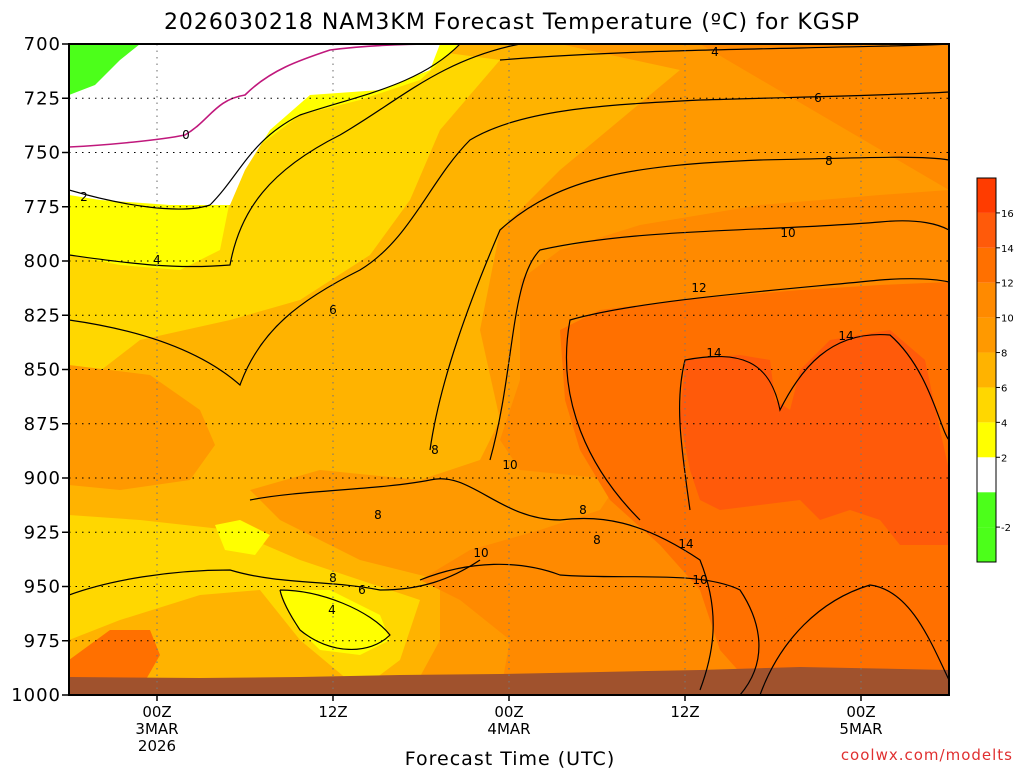 This screenshot has width=1024, height=768. What do you see at coordinates (42, 207) in the screenshot?
I see `y-tick-label: 775` at bounding box center [42, 207].